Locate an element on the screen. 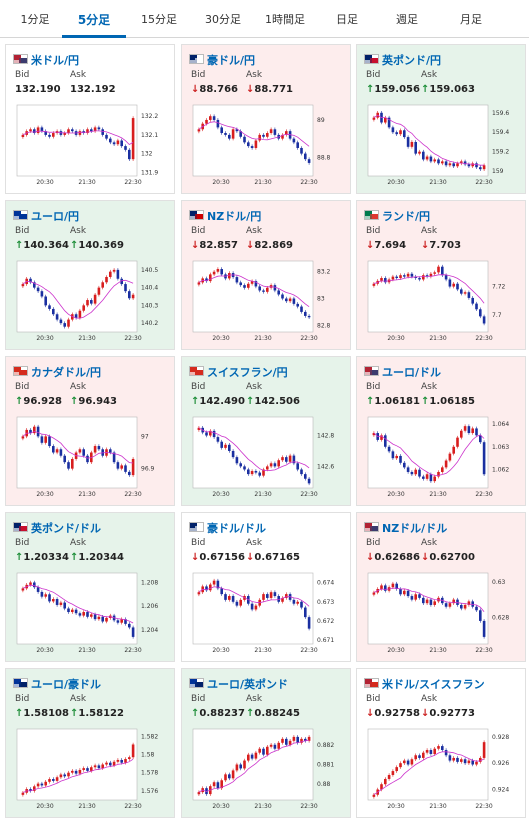  x-tick-label: 22:30 is located at coordinates (132, 494).